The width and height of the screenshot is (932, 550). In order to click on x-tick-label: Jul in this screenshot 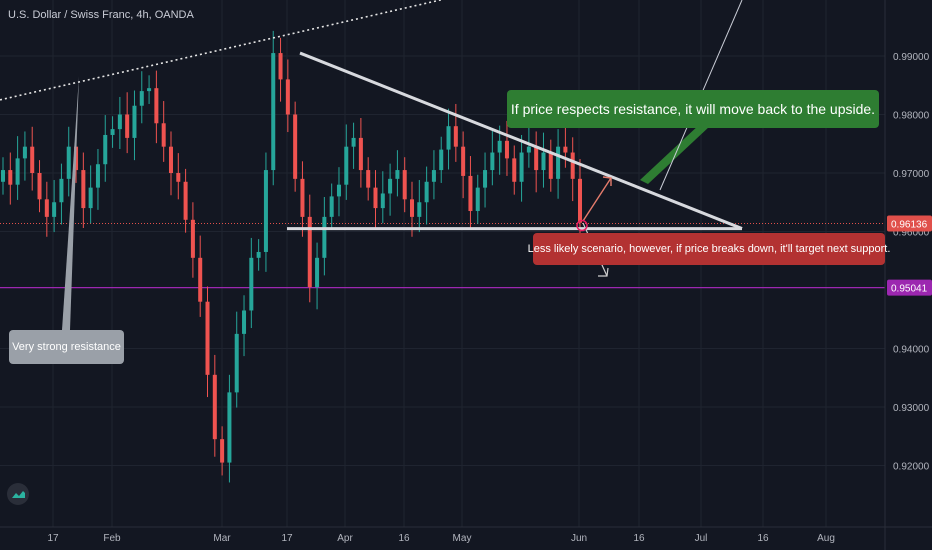, I will do `click(701, 538)`.